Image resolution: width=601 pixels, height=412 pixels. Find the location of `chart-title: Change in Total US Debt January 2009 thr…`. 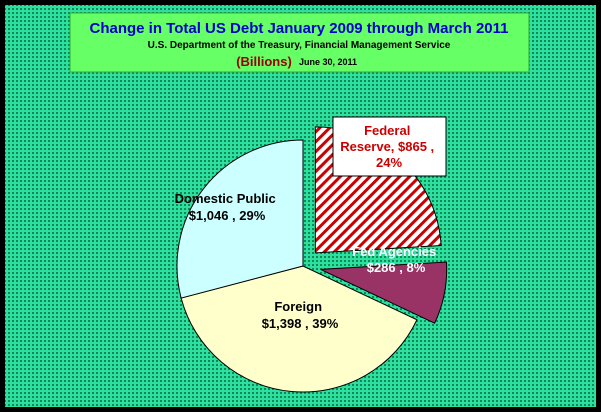

chart-title: Change in Total US Debt January 2009 thr… is located at coordinates (299, 28).